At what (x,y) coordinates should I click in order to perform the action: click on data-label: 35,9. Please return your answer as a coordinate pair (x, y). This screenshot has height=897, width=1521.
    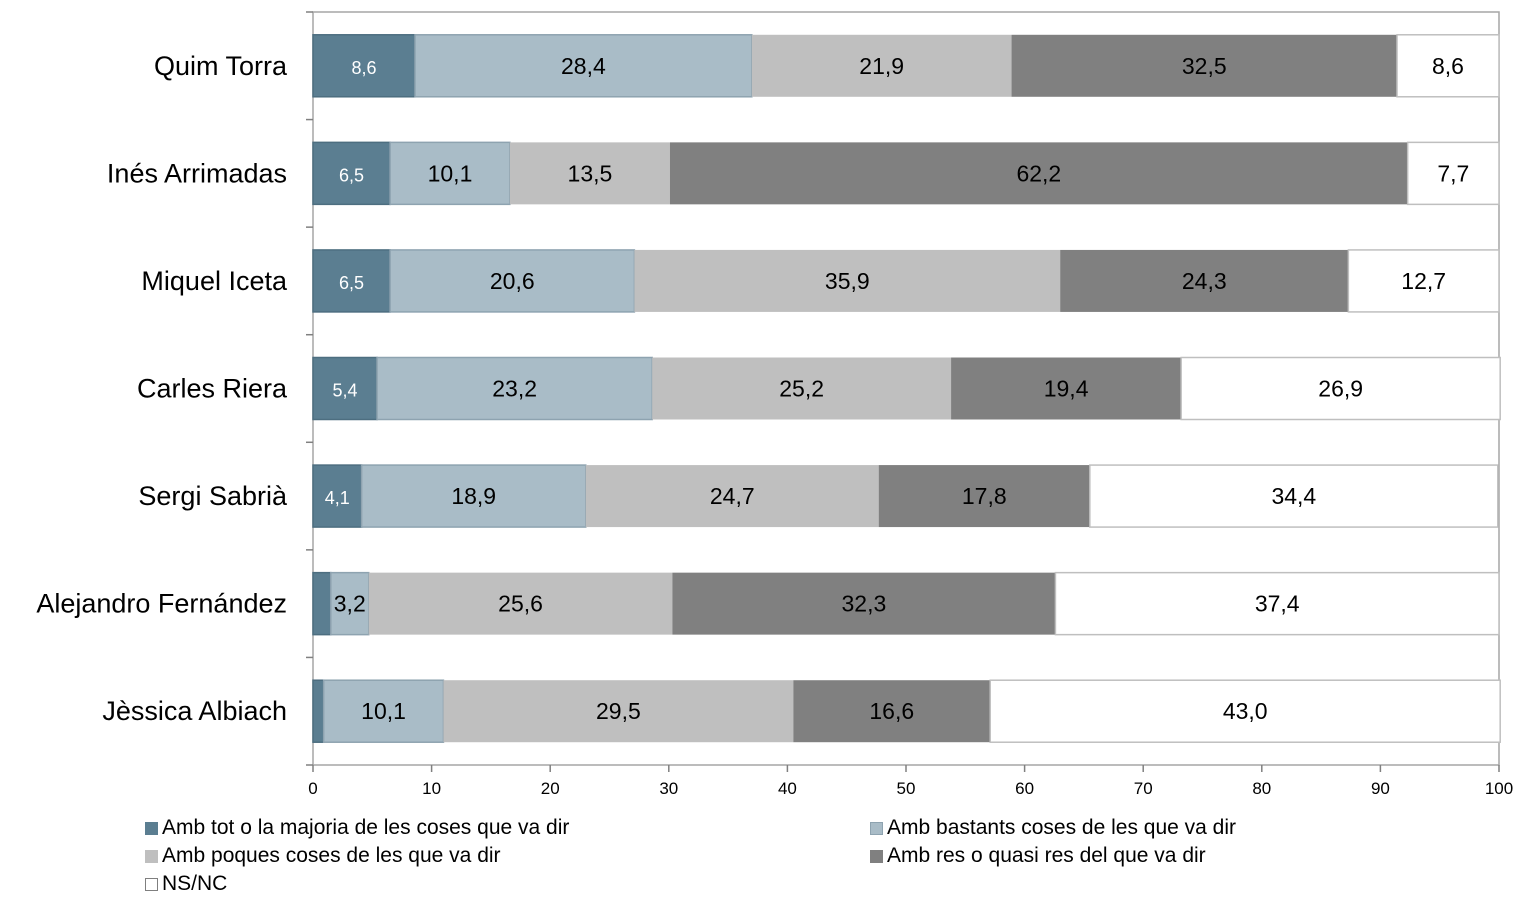
    Looking at the image, I should click on (847, 281).